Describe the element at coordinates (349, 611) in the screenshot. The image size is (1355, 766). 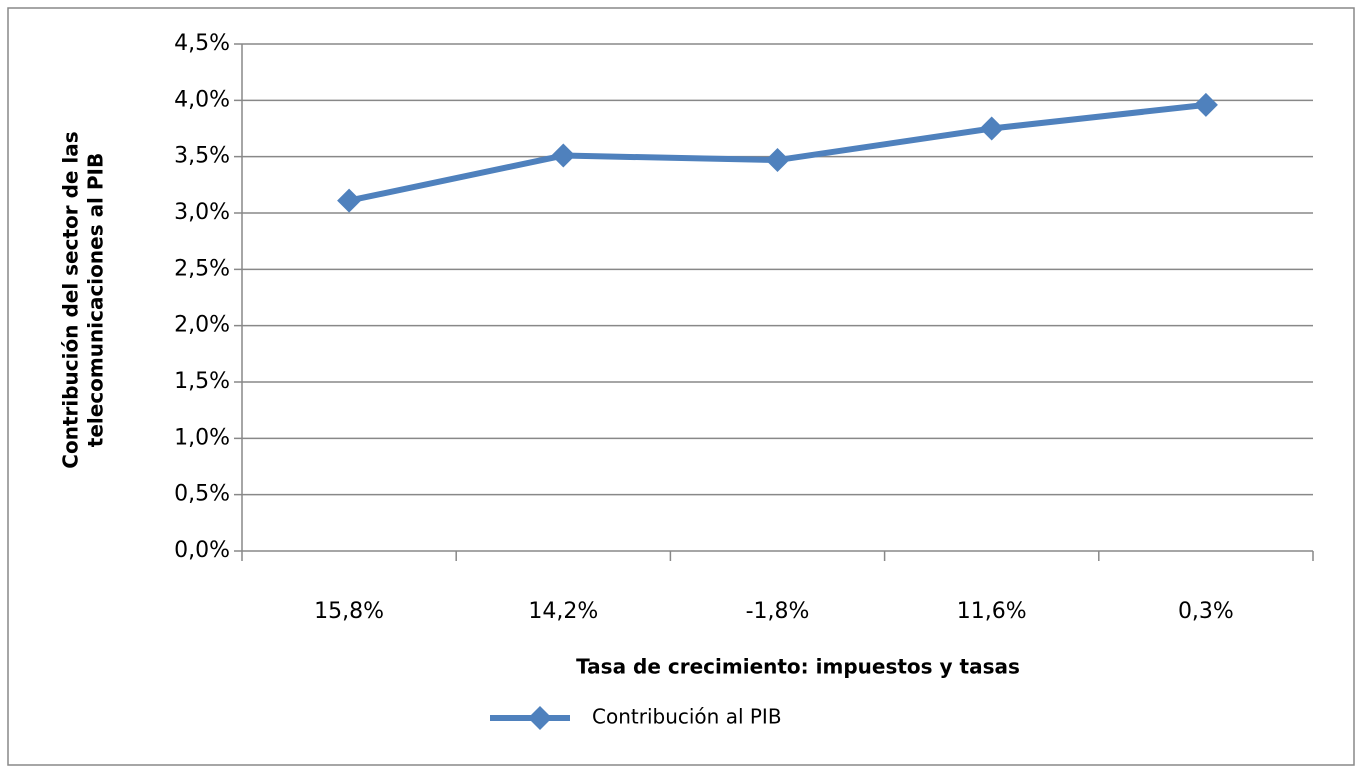
I see `x-tick-label: 15,8%` at that location.